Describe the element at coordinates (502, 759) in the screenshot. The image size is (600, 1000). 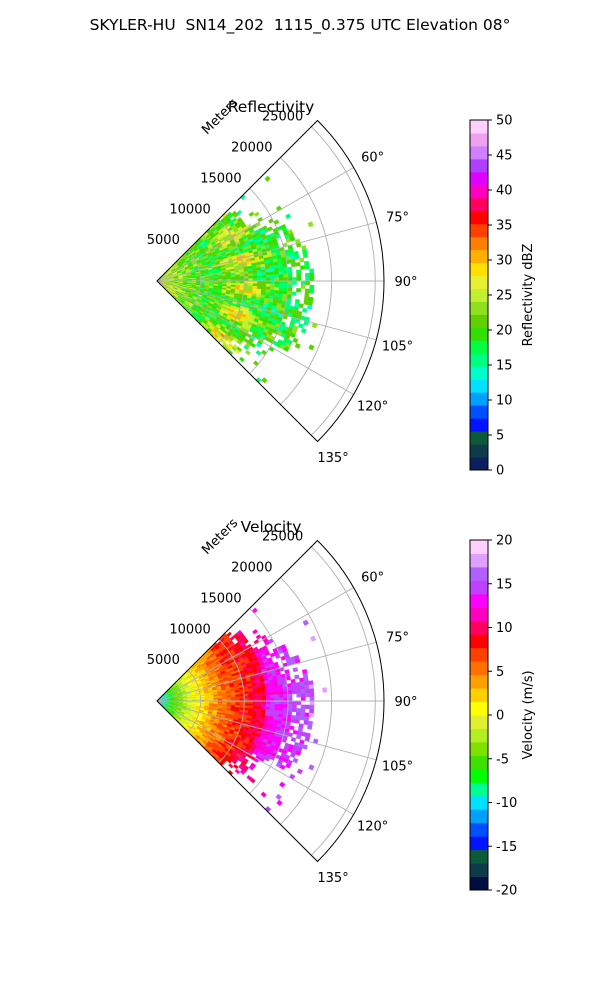
I see `colorbar-tick-label: -5` at that location.